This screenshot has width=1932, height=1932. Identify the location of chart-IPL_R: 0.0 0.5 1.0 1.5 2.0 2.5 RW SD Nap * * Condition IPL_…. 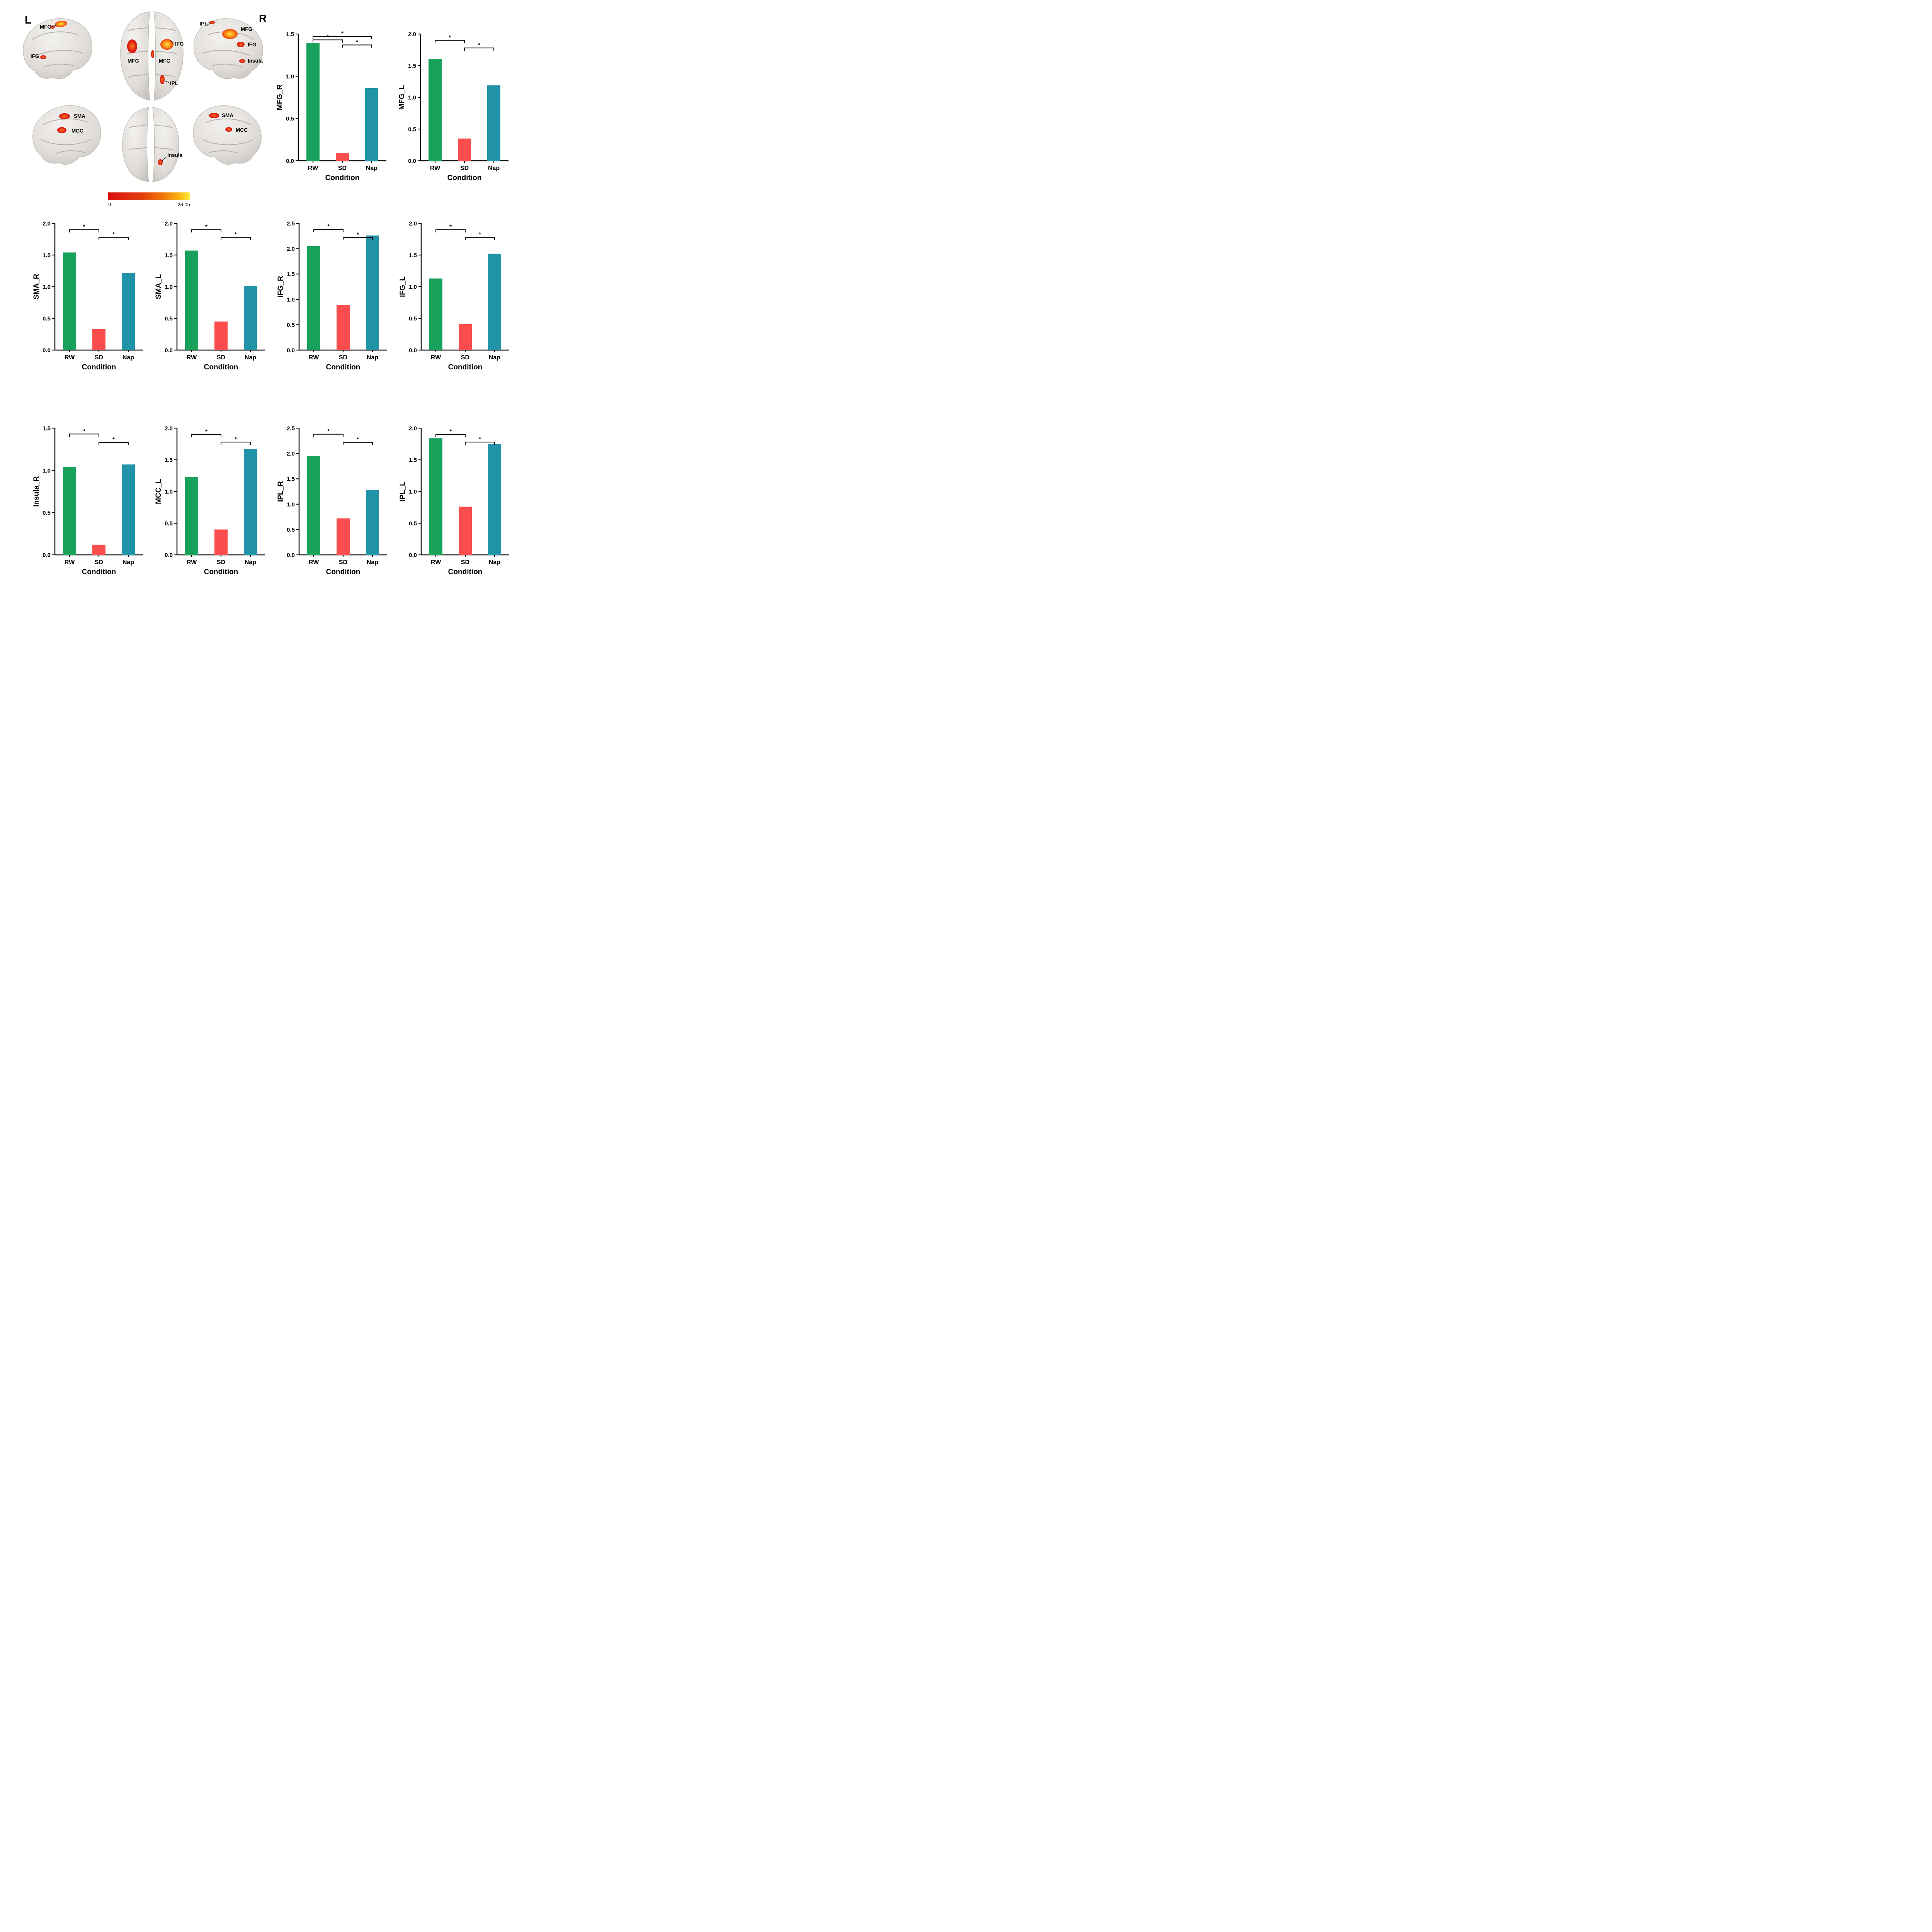
(334, 500).